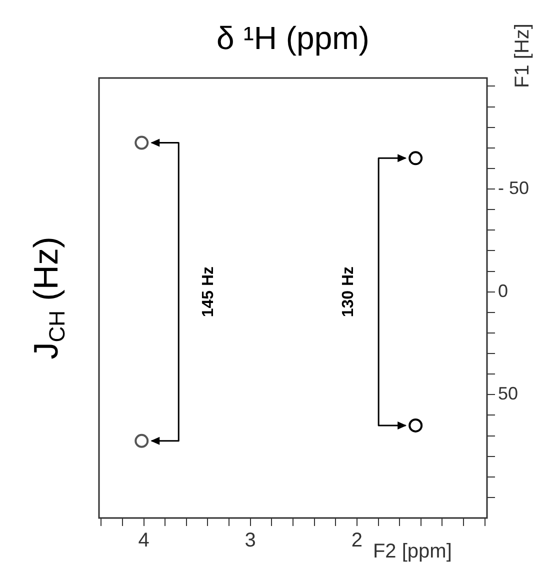 This screenshot has height=567, width=540. I want to click on x-tick-label: 4, so click(144, 541).